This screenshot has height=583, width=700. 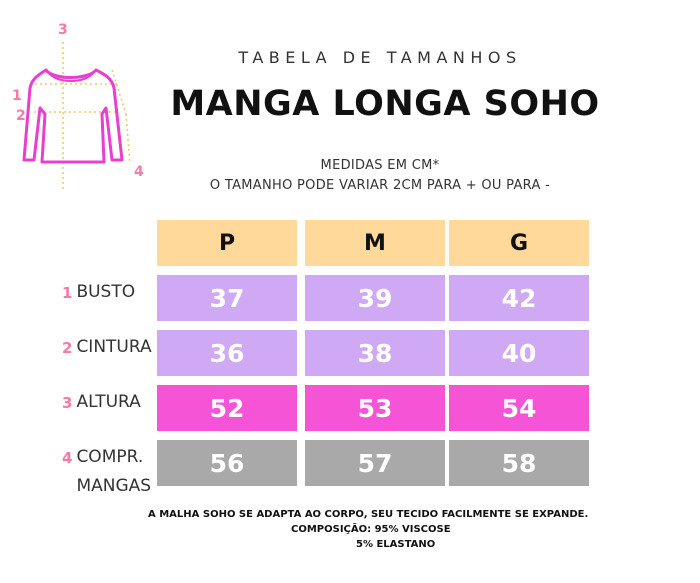 I want to click on row-label-3: 4 COMPR. MANGAS, so click(x=111, y=474).